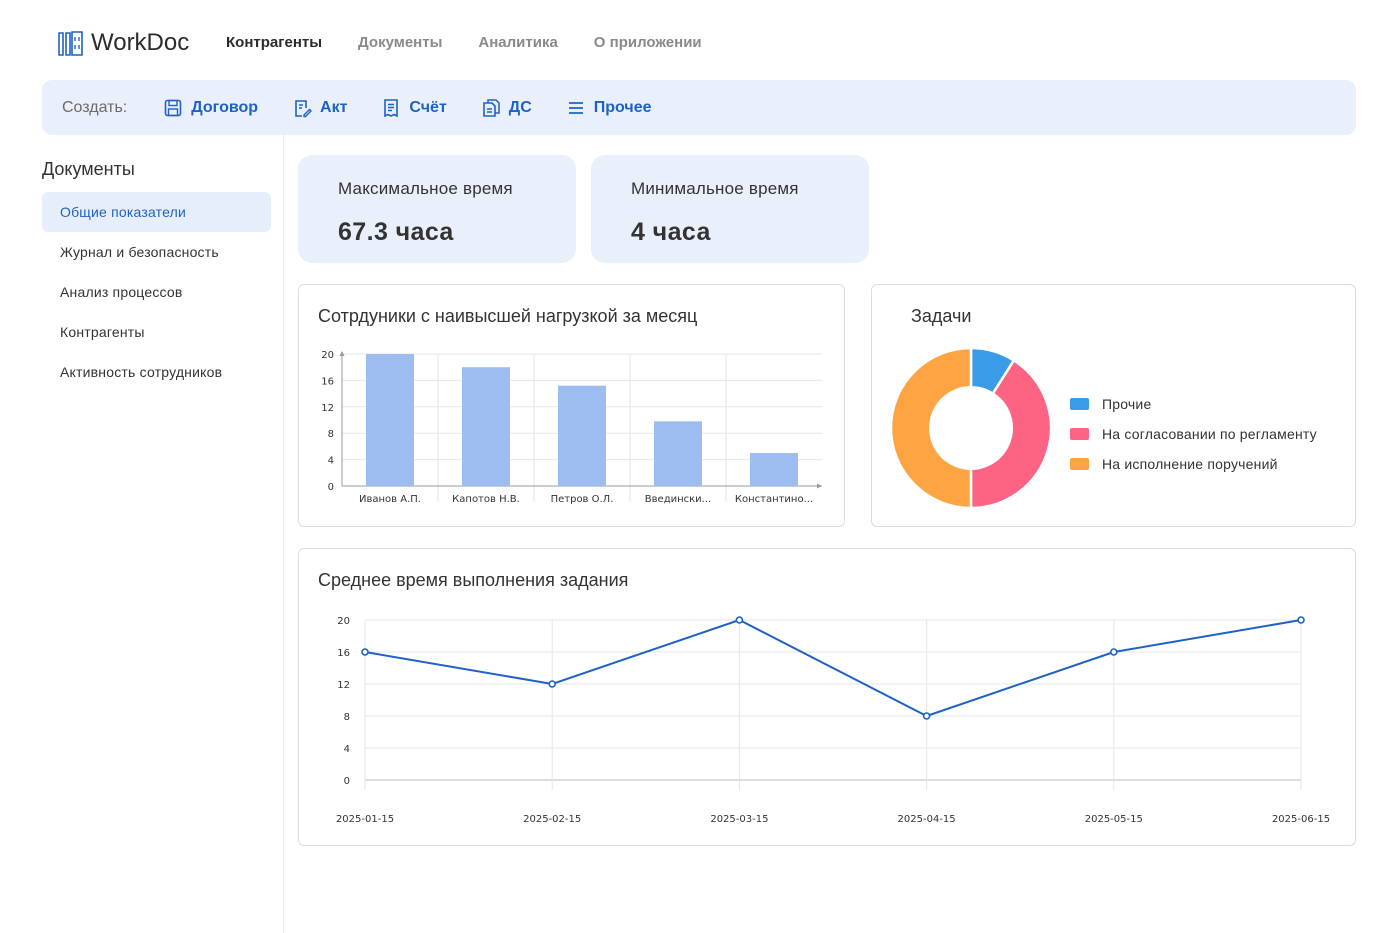 The width and height of the screenshot is (1400, 933). I want to click on create-contract-button: Договор, so click(210, 108).